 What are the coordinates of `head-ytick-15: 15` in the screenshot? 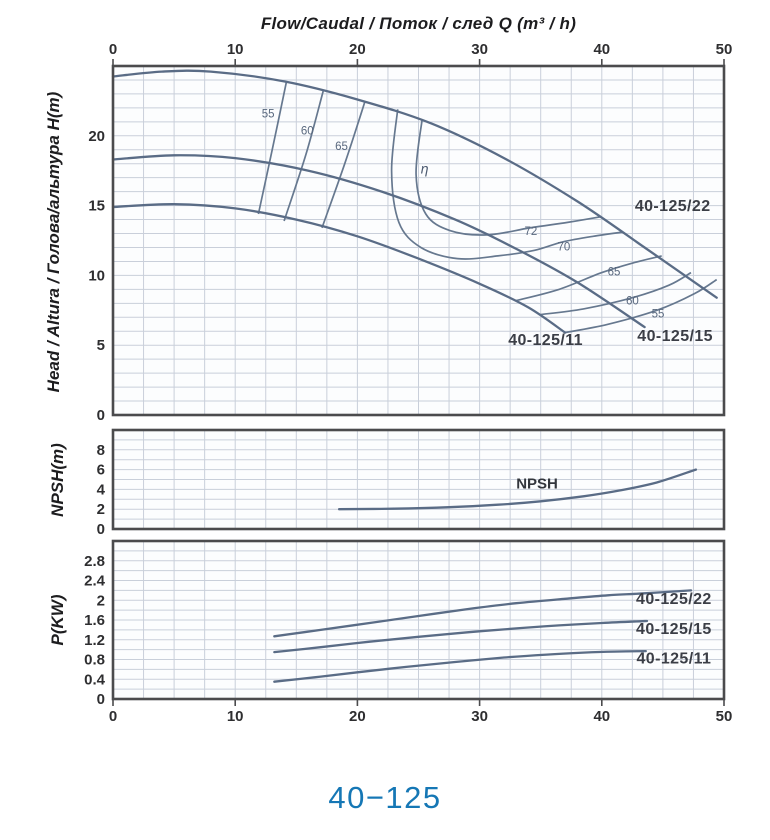 It's located at (96, 206).